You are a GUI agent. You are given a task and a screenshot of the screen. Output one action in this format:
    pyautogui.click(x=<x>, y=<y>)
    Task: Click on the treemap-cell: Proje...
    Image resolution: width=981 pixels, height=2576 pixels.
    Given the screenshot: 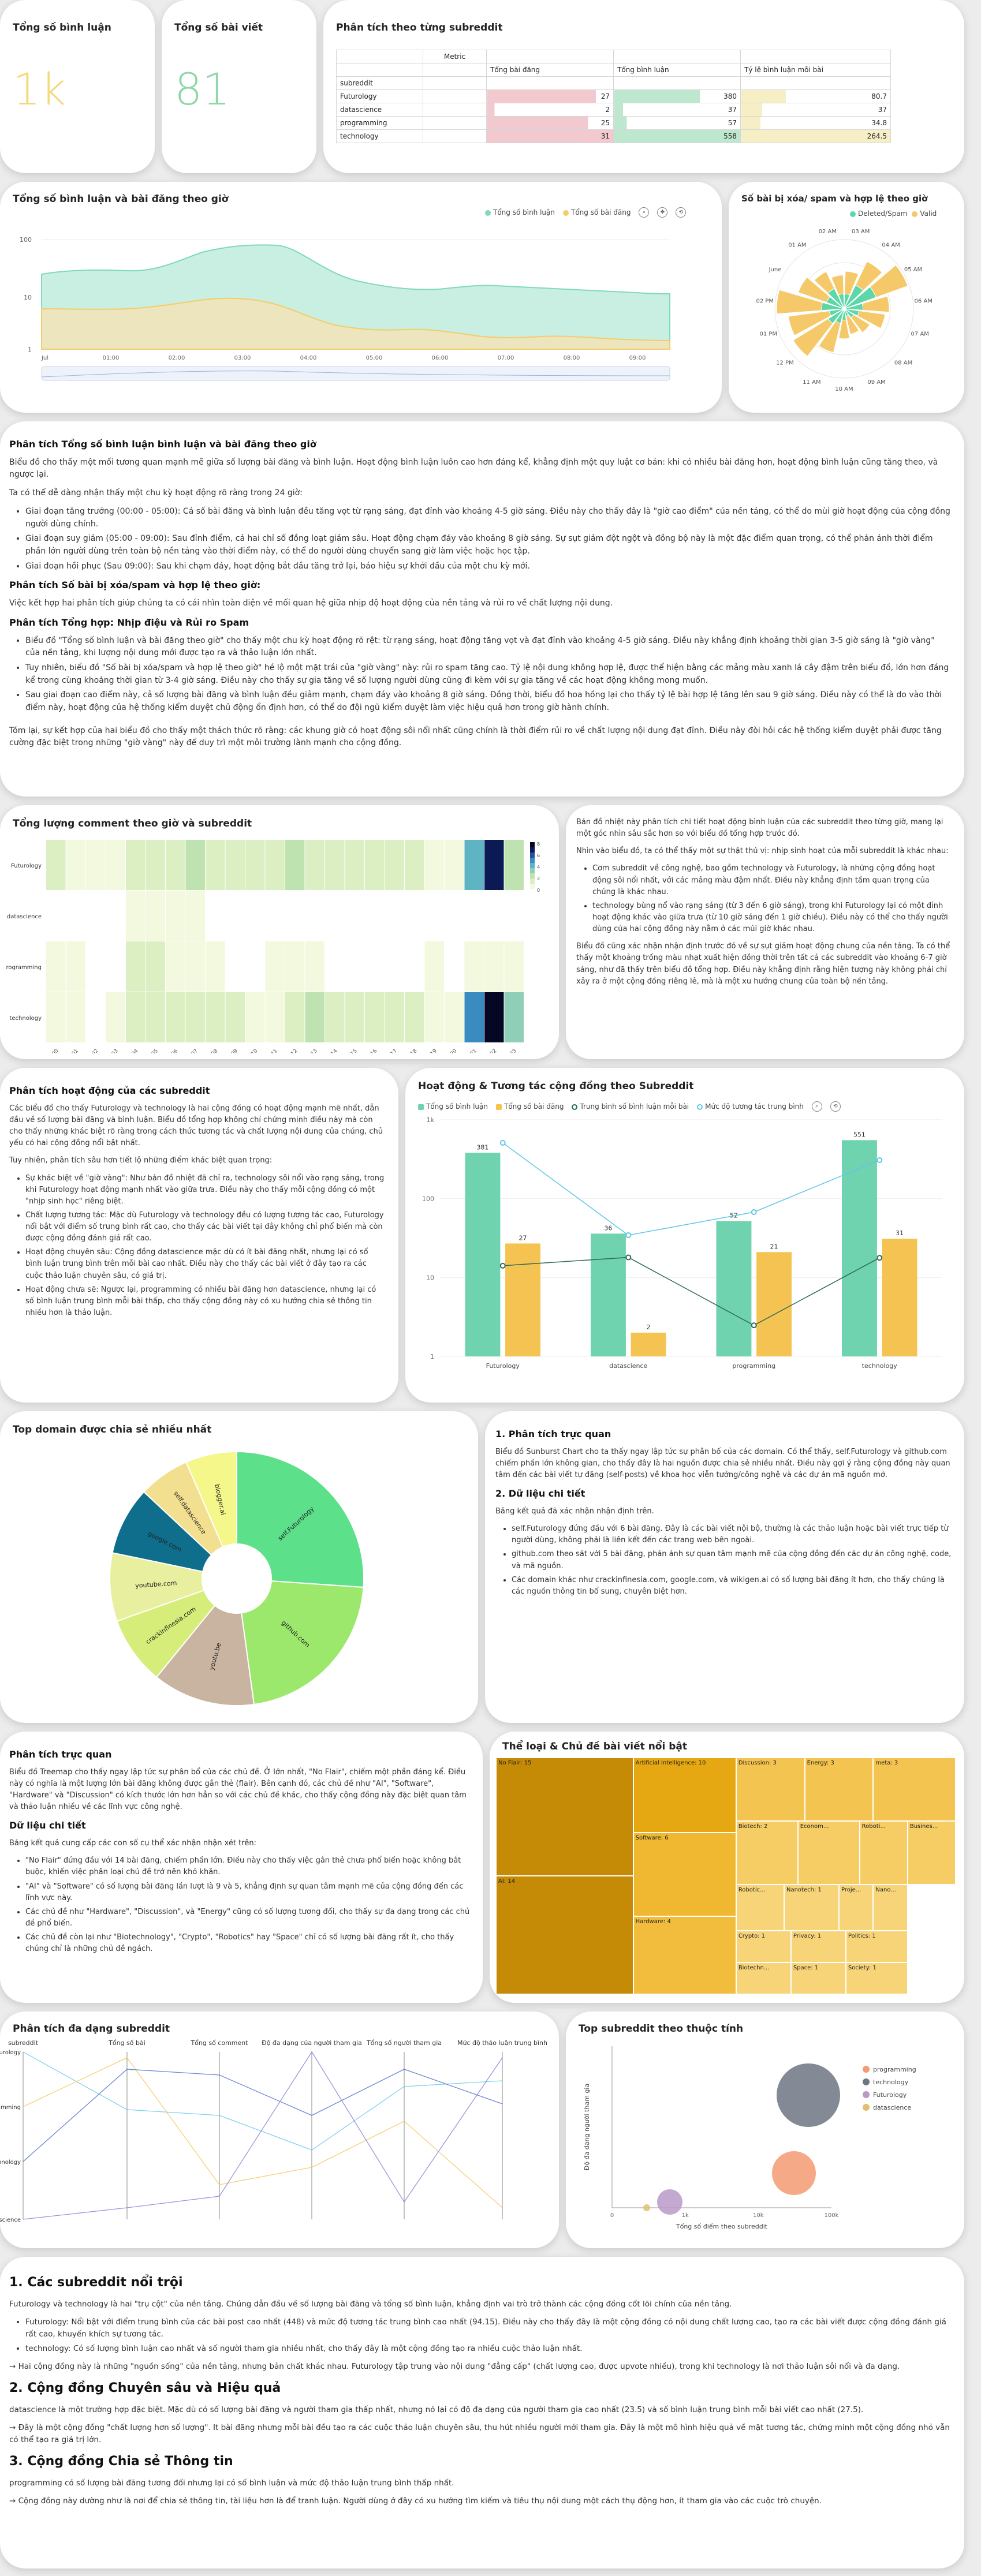 What is the action you would take?
    pyautogui.click(x=856, y=1907)
    